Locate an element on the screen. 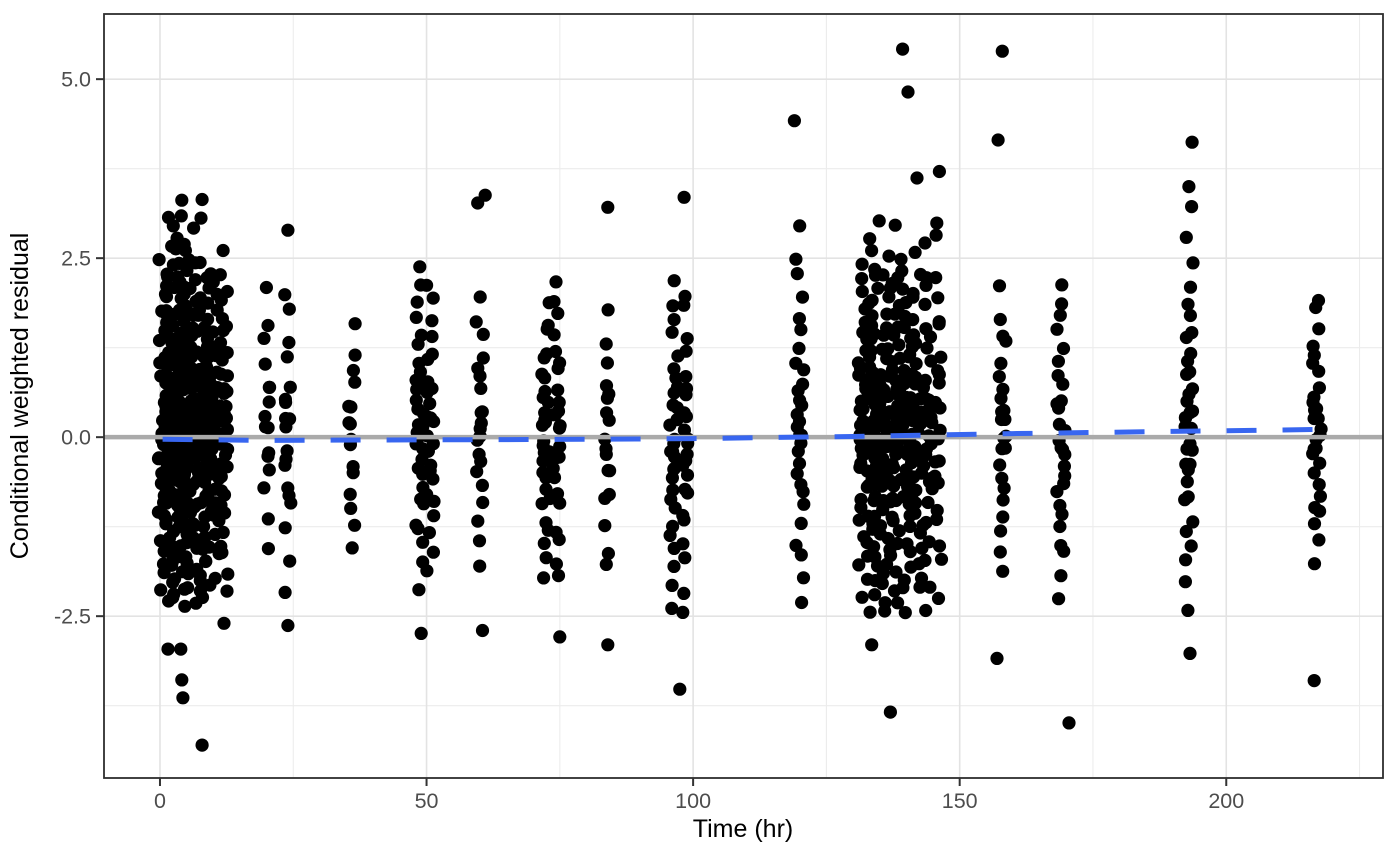  y-axis-title: Conditional weighted residual is located at coordinates (20, 396).